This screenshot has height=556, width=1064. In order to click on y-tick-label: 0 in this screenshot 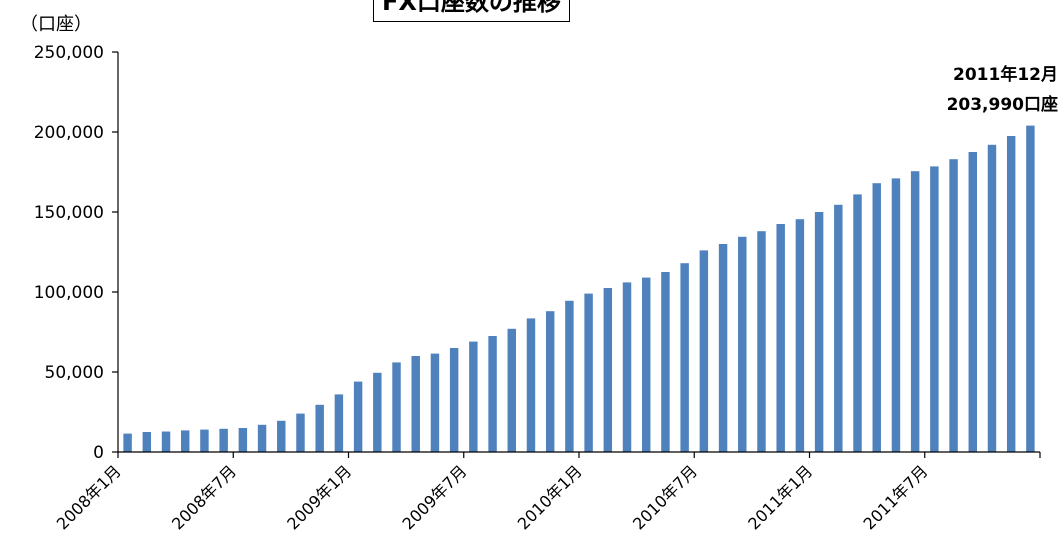, I will do `click(98, 453)`.